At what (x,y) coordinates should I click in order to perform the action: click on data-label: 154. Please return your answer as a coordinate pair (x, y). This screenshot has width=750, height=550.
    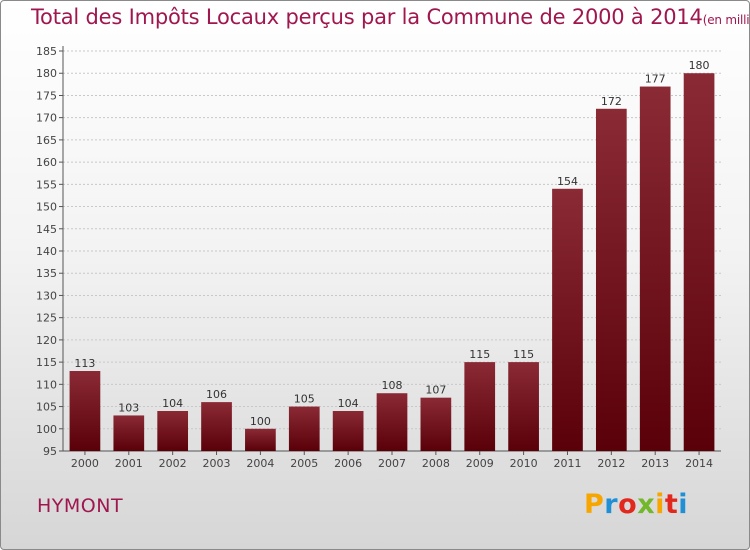
    Looking at the image, I should click on (567, 181).